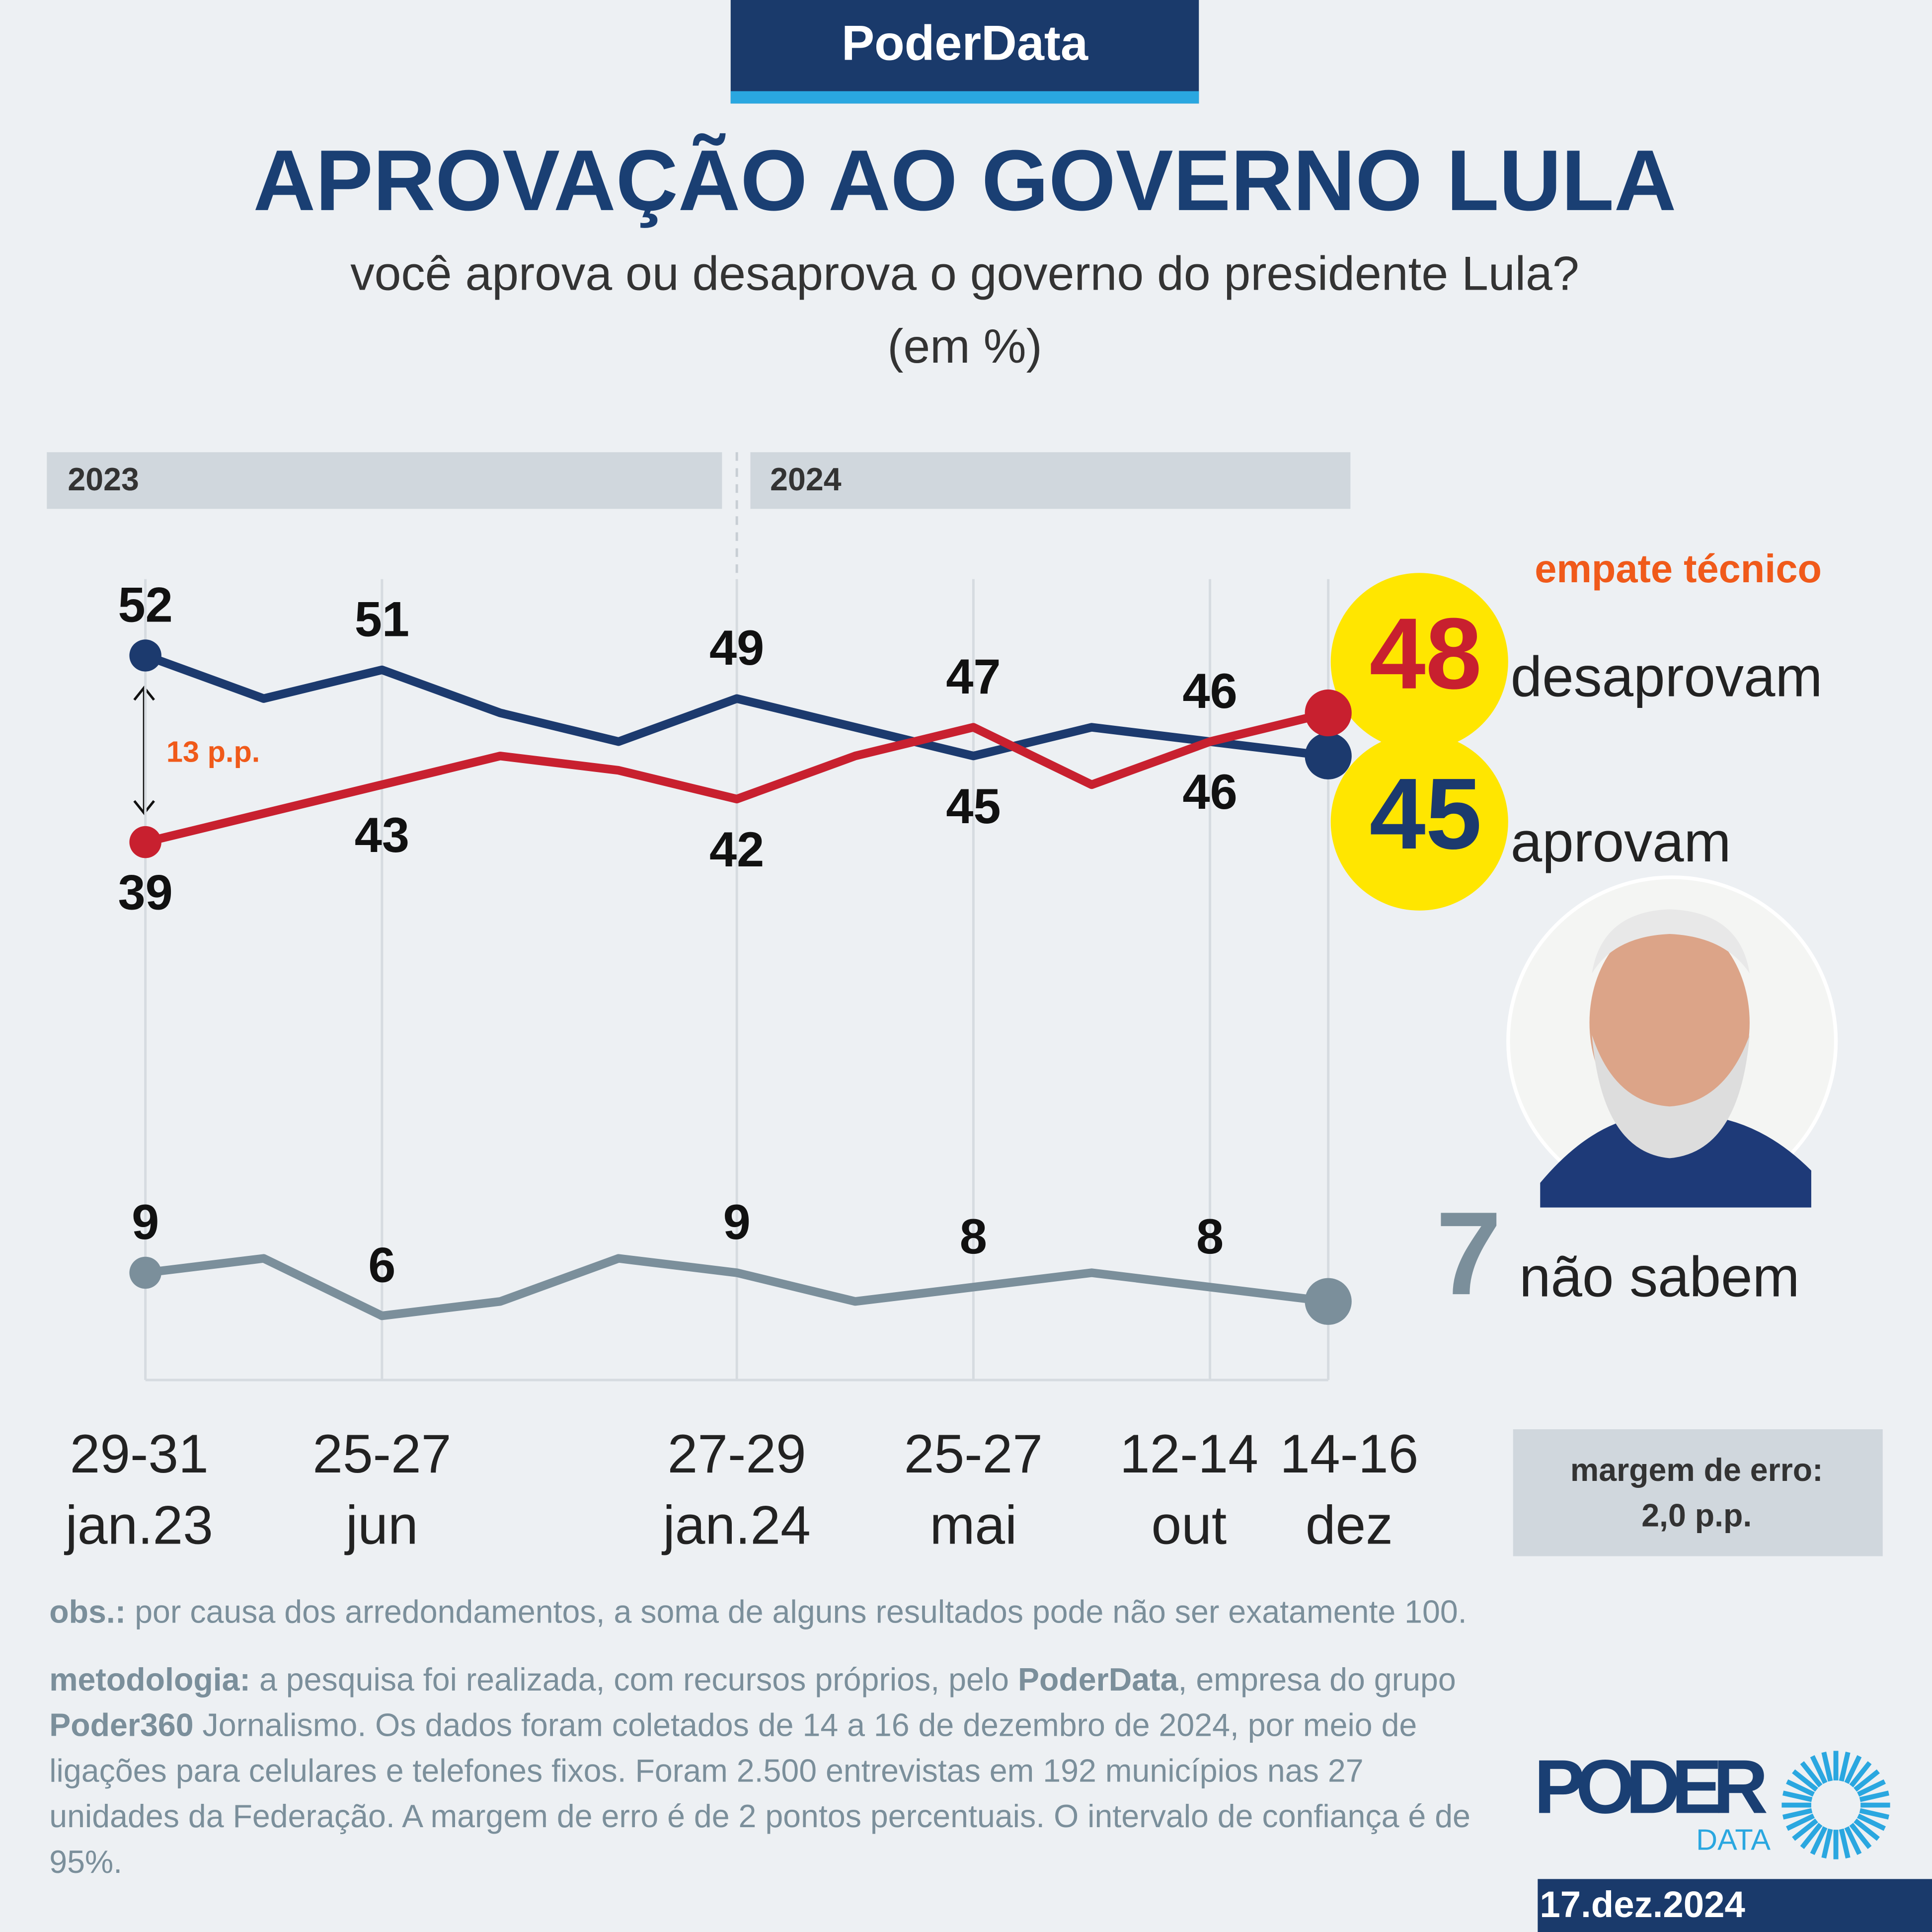  I want to click on logo-sub: DATA, so click(1733, 1839).